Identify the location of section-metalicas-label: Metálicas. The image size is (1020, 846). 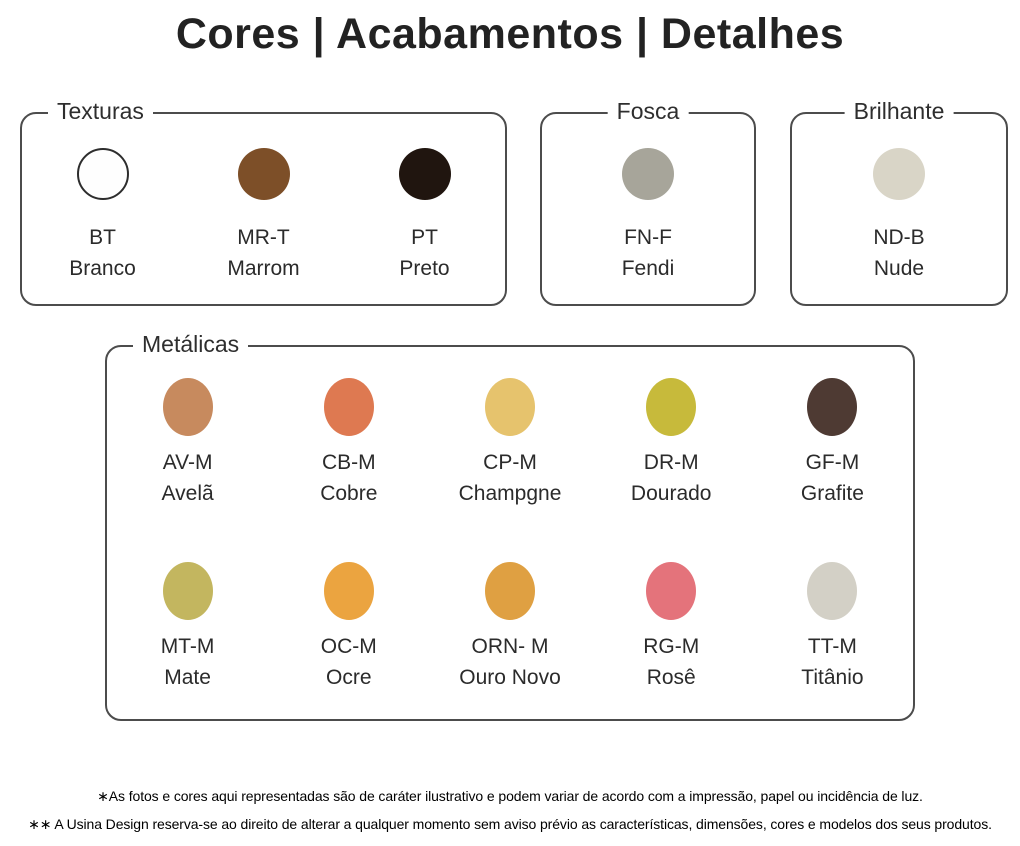
(191, 344).